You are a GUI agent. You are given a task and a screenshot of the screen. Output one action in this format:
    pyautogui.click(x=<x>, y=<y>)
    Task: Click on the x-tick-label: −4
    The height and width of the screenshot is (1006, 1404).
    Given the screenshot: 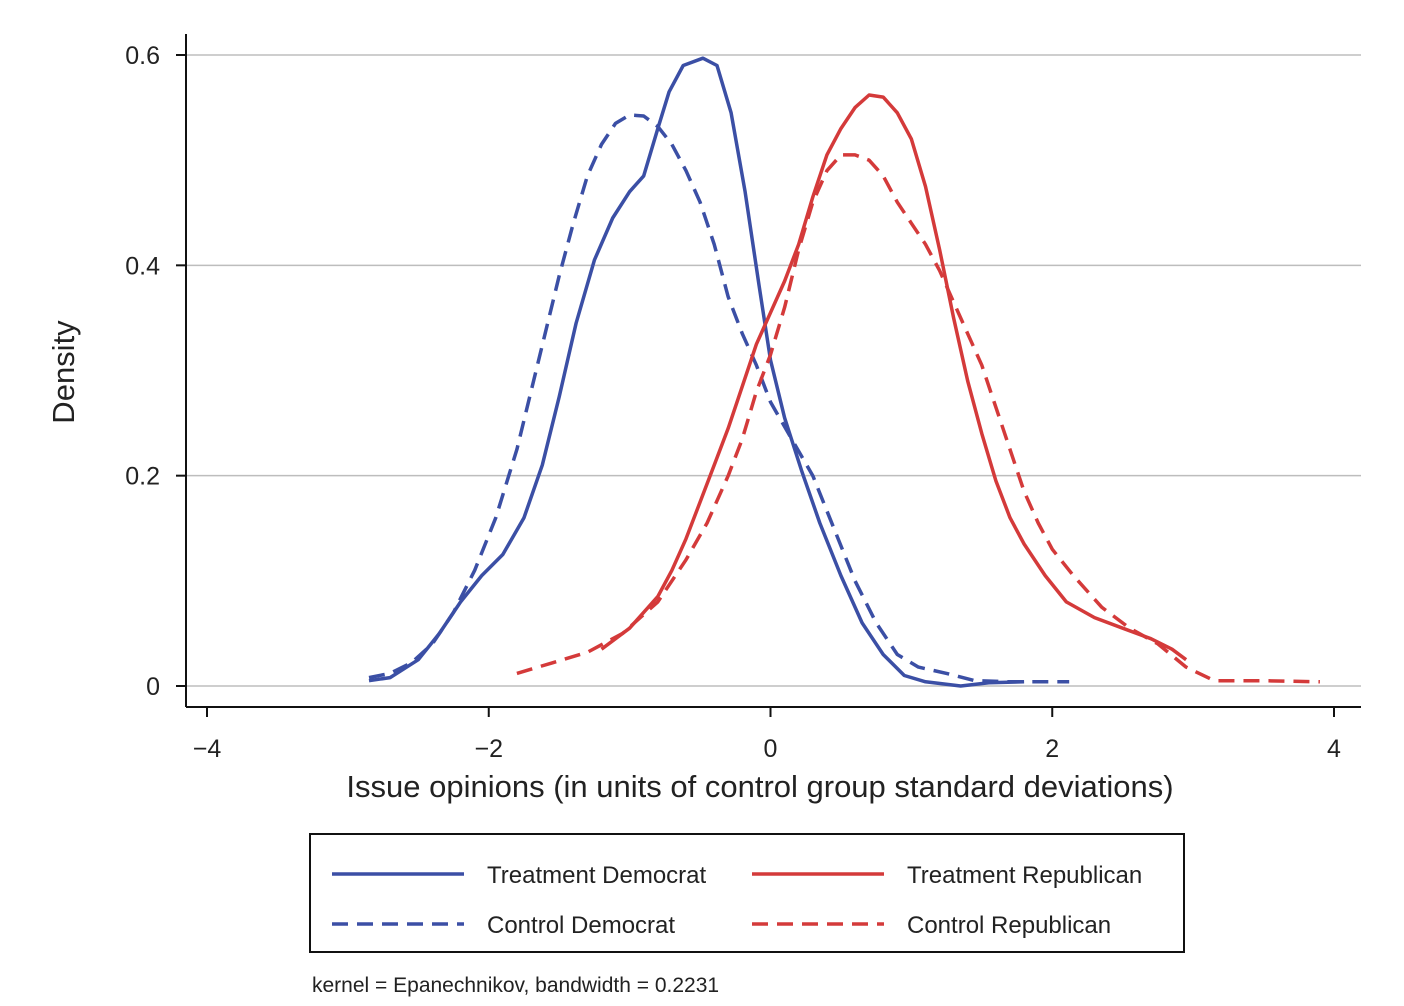 What is the action you would take?
    pyautogui.click(x=207, y=749)
    